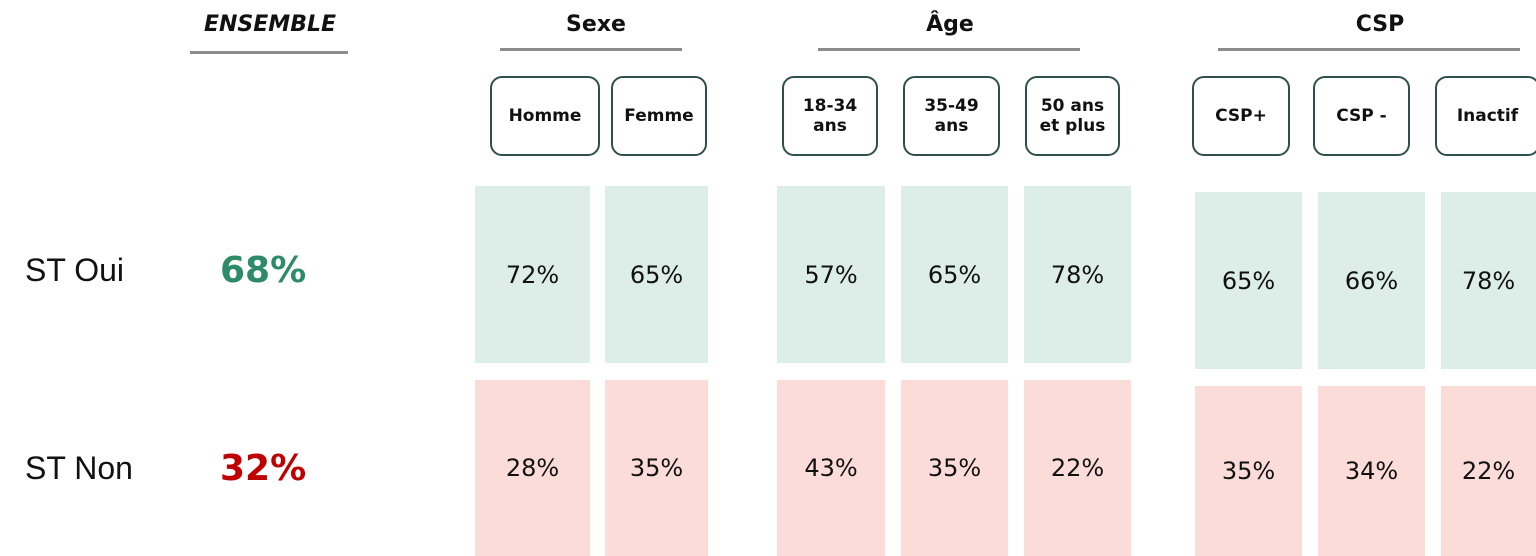 This screenshot has height=556, width=1536. I want to click on value-cell: 57%, so click(831, 274).